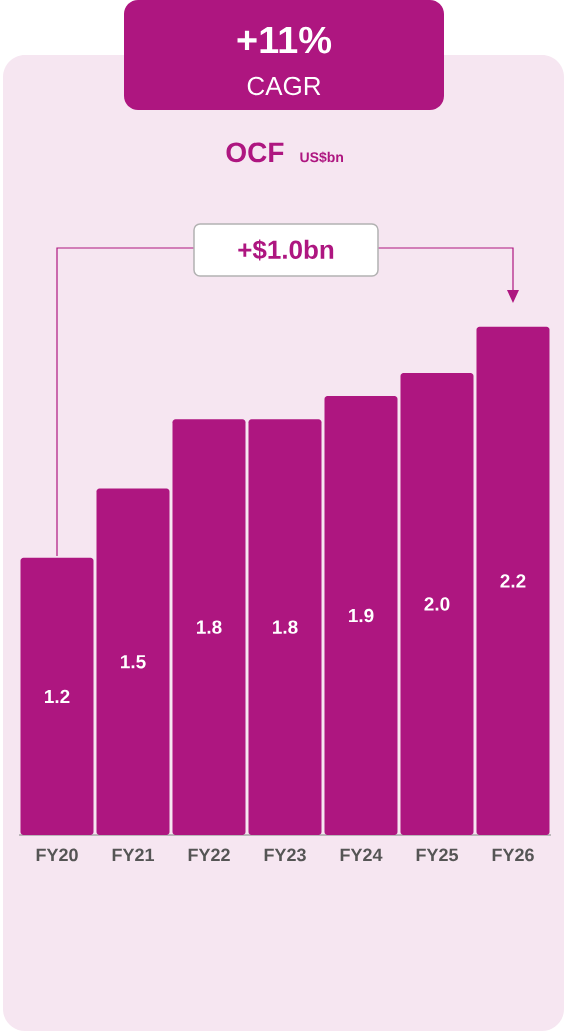 The width and height of the screenshot is (564, 1034). Describe the element at coordinates (284, 40) in the screenshot. I see `chart-title: +11%` at that location.